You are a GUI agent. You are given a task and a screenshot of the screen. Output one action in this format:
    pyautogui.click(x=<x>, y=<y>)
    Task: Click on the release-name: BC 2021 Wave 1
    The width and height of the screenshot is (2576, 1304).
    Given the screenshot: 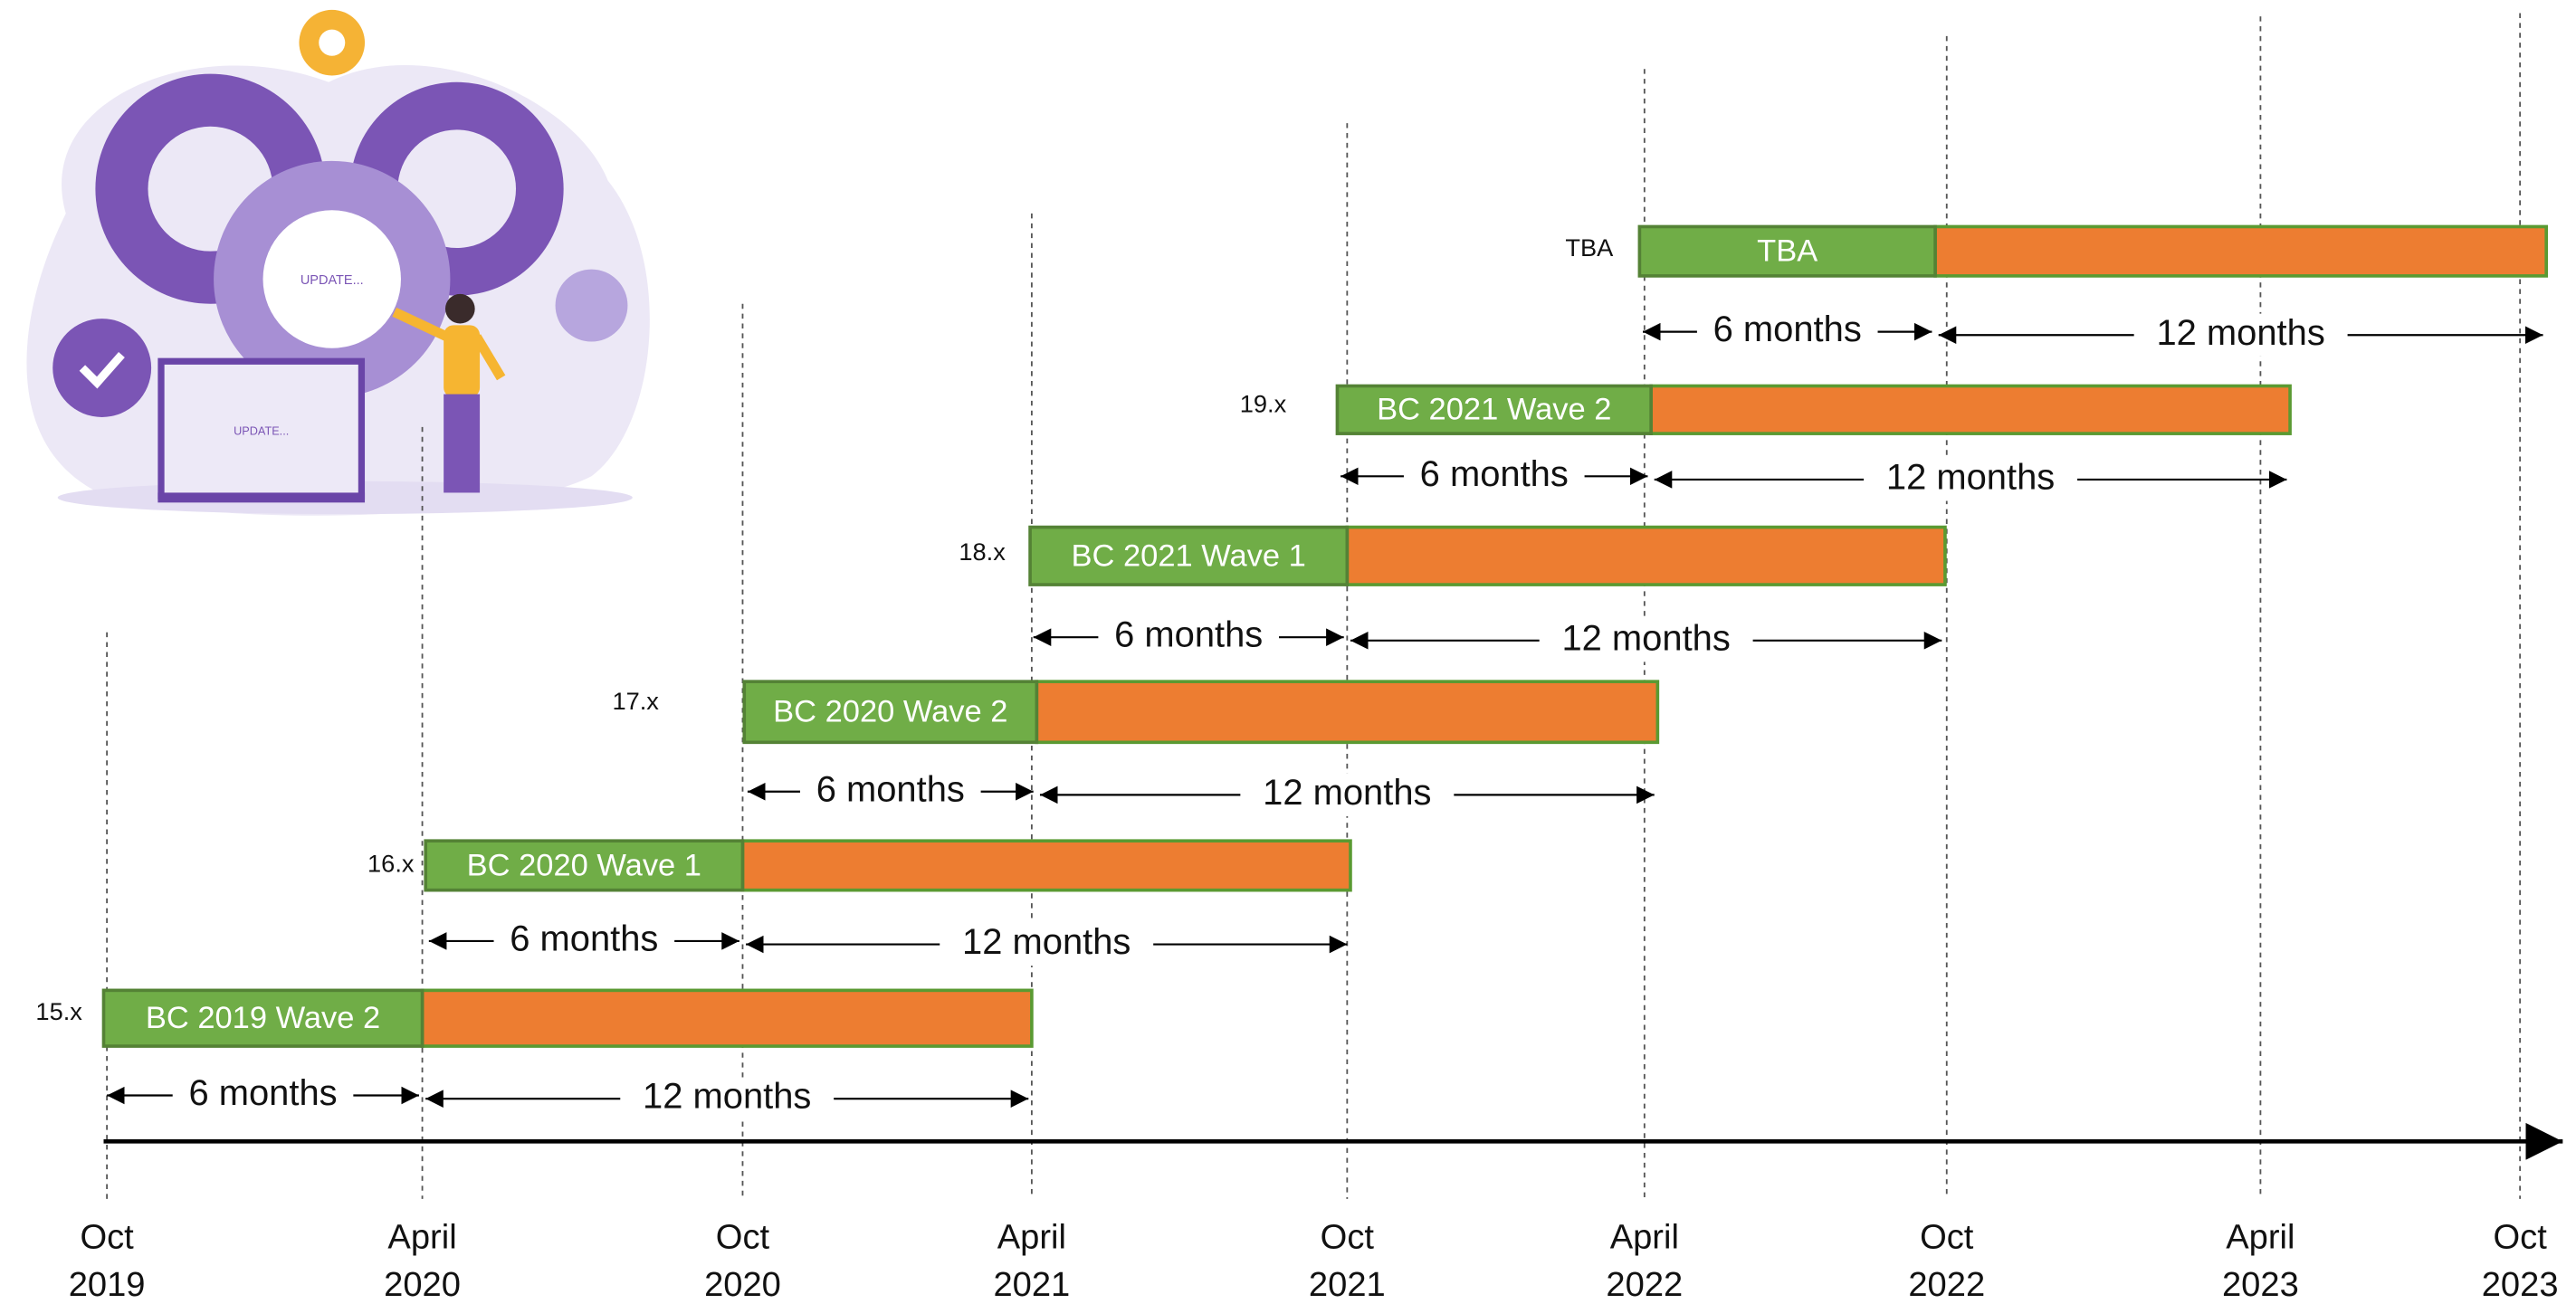 What is the action you would take?
    pyautogui.click(x=1189, y=555)
    